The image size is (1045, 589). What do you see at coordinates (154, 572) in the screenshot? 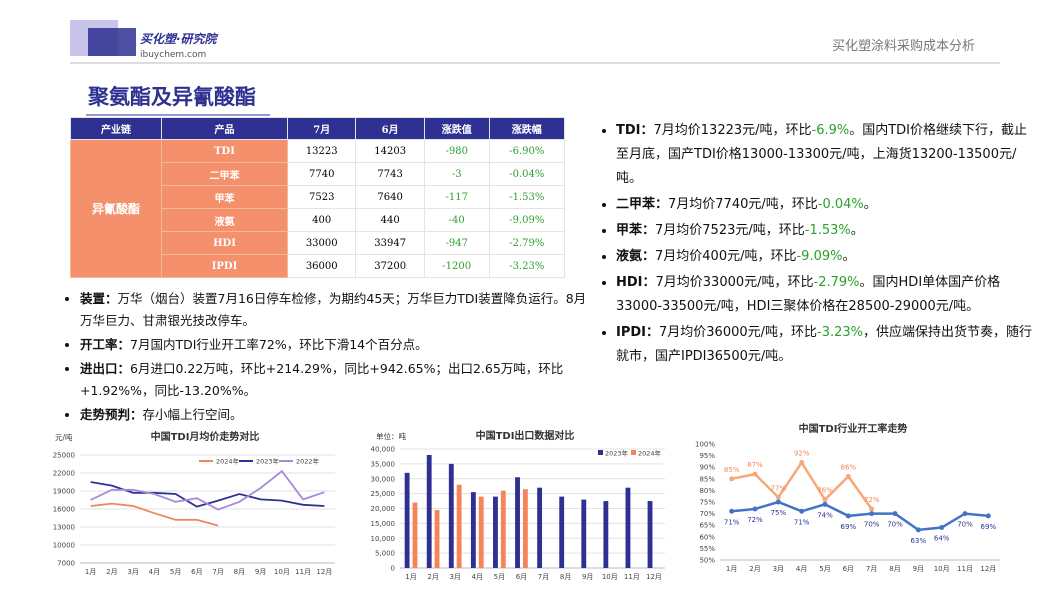
I see `x-tick-label: 4月` at bounding box center [154, 572].